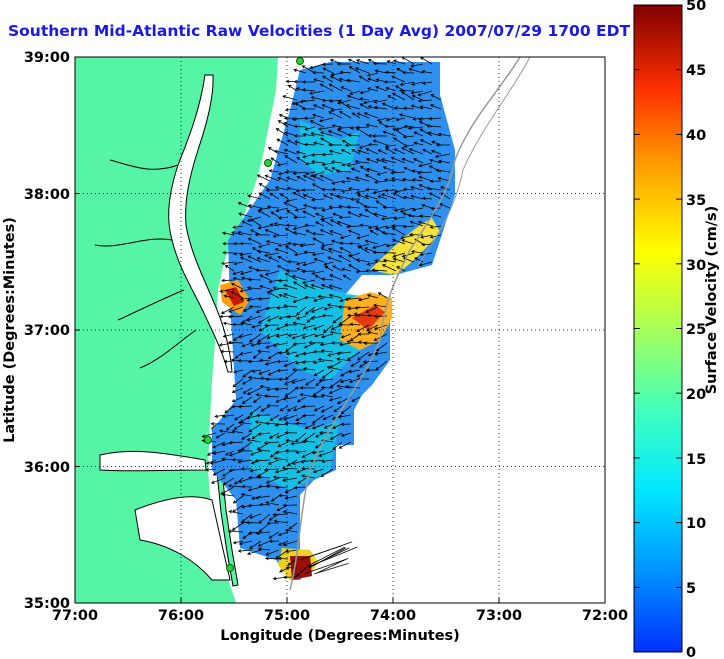 The height and width of the screenshot is (659, 724). Describe the element at coordinates (315, 305) in the screenshot. I see `velocity-lighter-zone` at that location.